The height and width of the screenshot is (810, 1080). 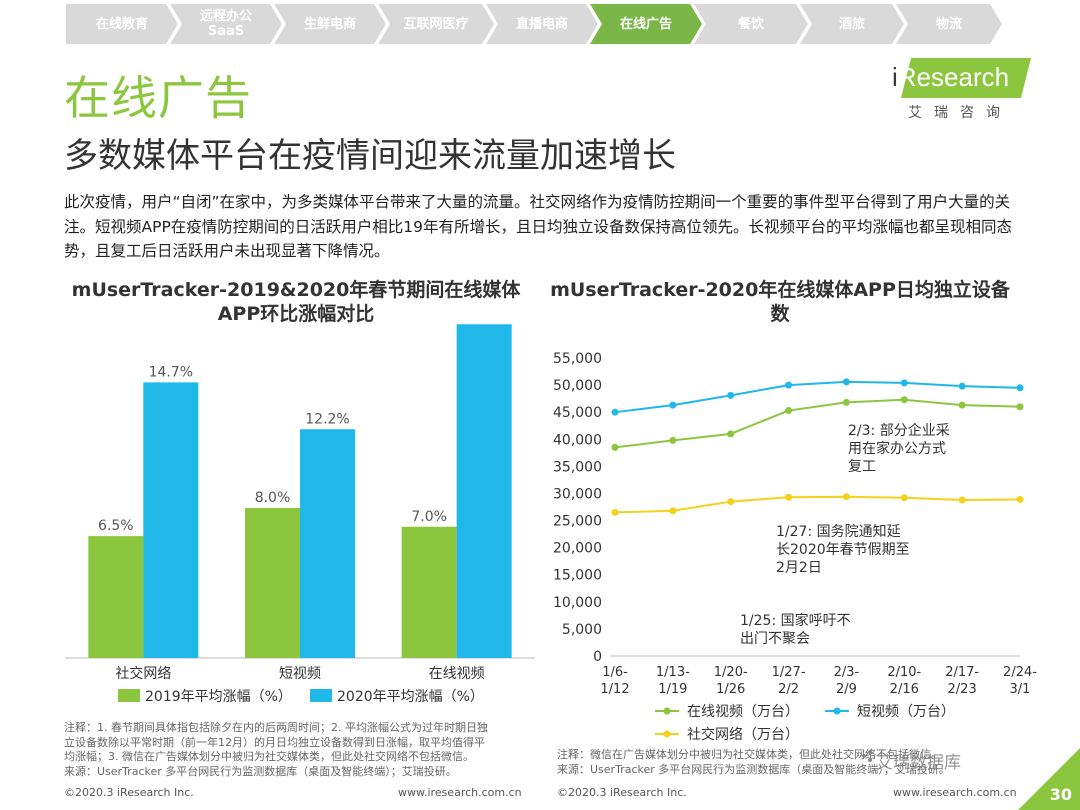 What do you see at coordinates (749, 754) in the screenshot?
I see `notes-right-line: 注释：微信在广告媒体划分中被归为社交媒体类，但此处社交网络不包括微信。` at bounding box center [749, 754].